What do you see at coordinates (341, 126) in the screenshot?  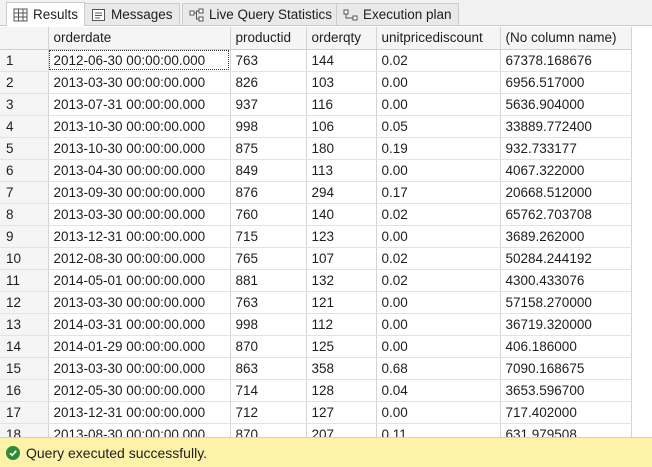 I see `table-cell: 106` at bounding box center [341, 126].